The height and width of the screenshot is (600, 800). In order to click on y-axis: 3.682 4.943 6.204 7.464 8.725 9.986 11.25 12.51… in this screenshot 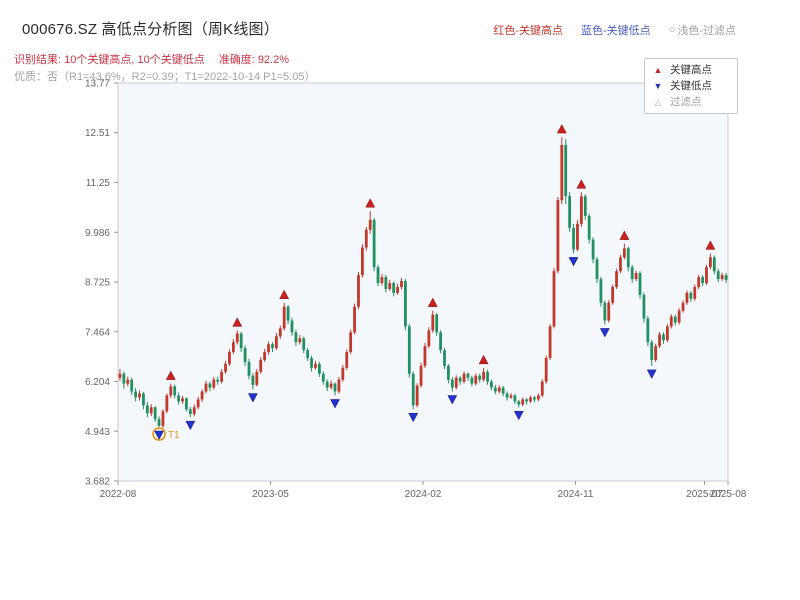, I will do `click(101, 283)`.